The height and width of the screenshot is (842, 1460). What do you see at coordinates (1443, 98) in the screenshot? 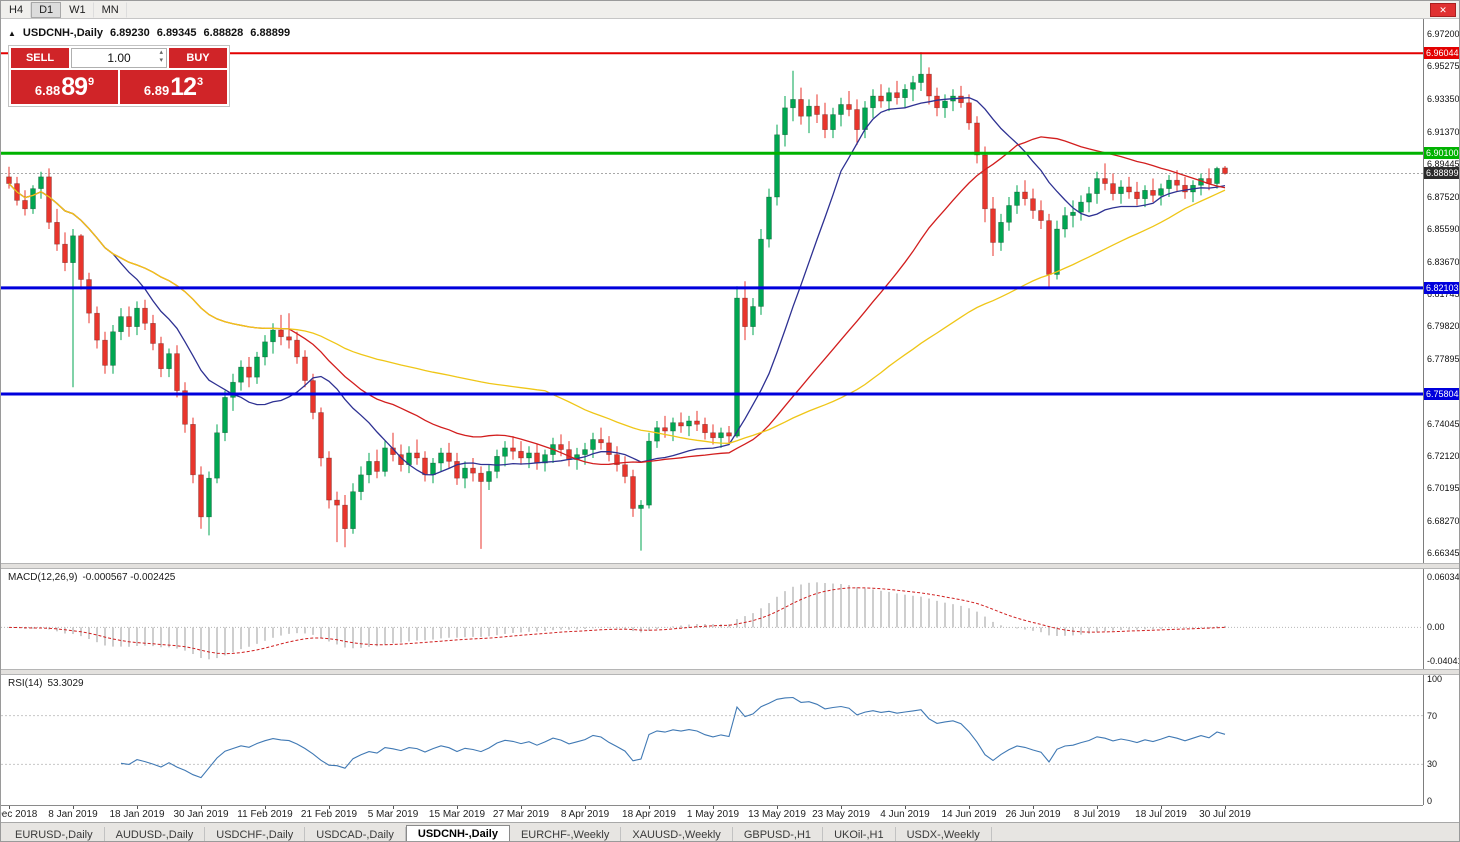
I see `price-tick-label: 6.93350` at bounding box center [1443, 98].